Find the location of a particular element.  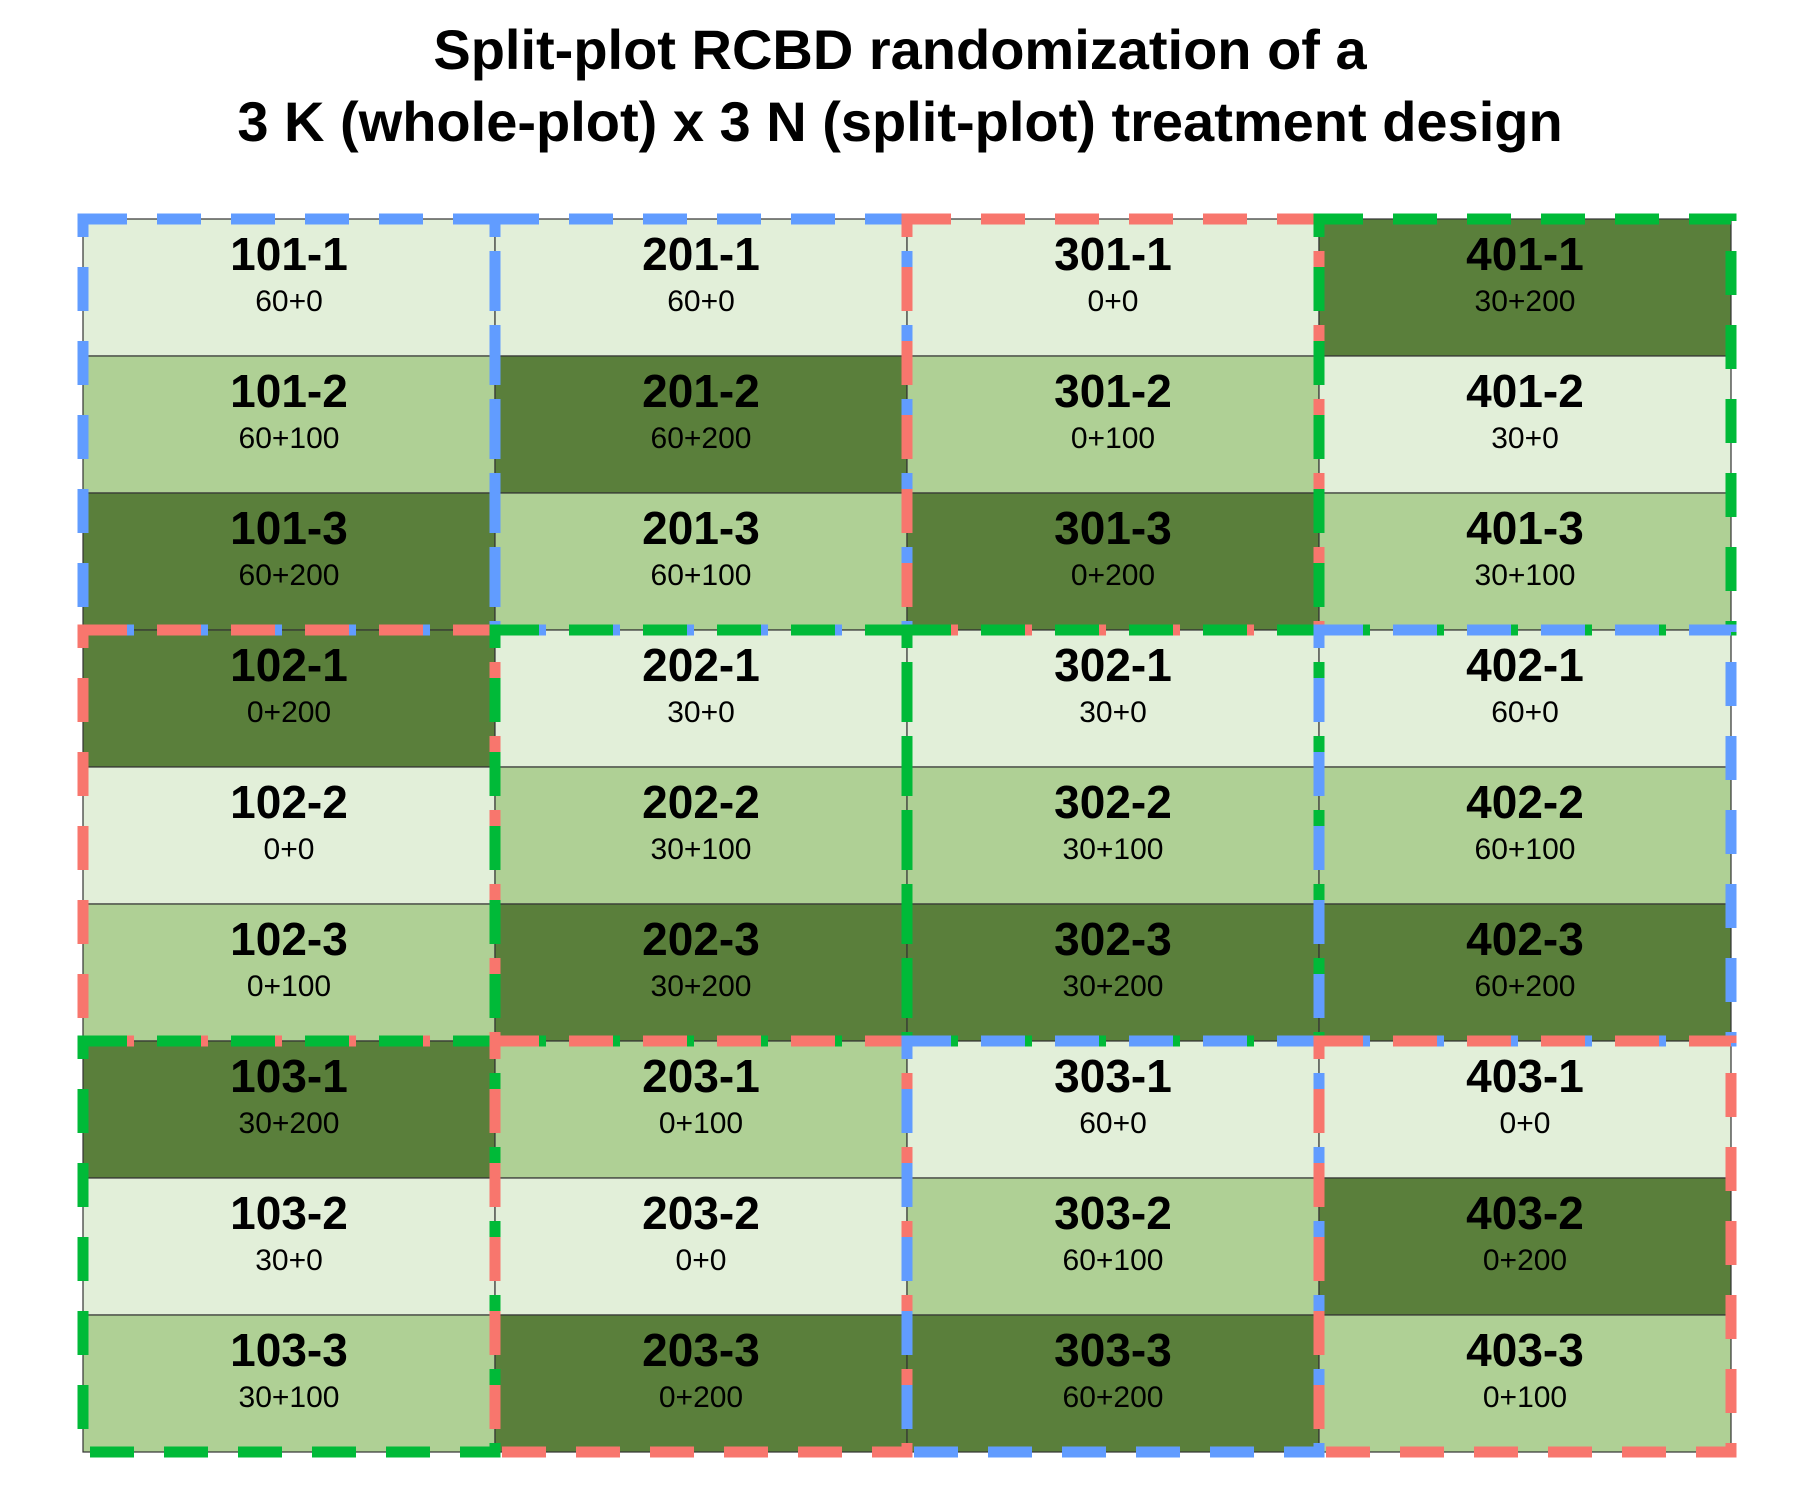

subplot-cell: 403-1 0+0 is located at coordinates (1525, 1109).